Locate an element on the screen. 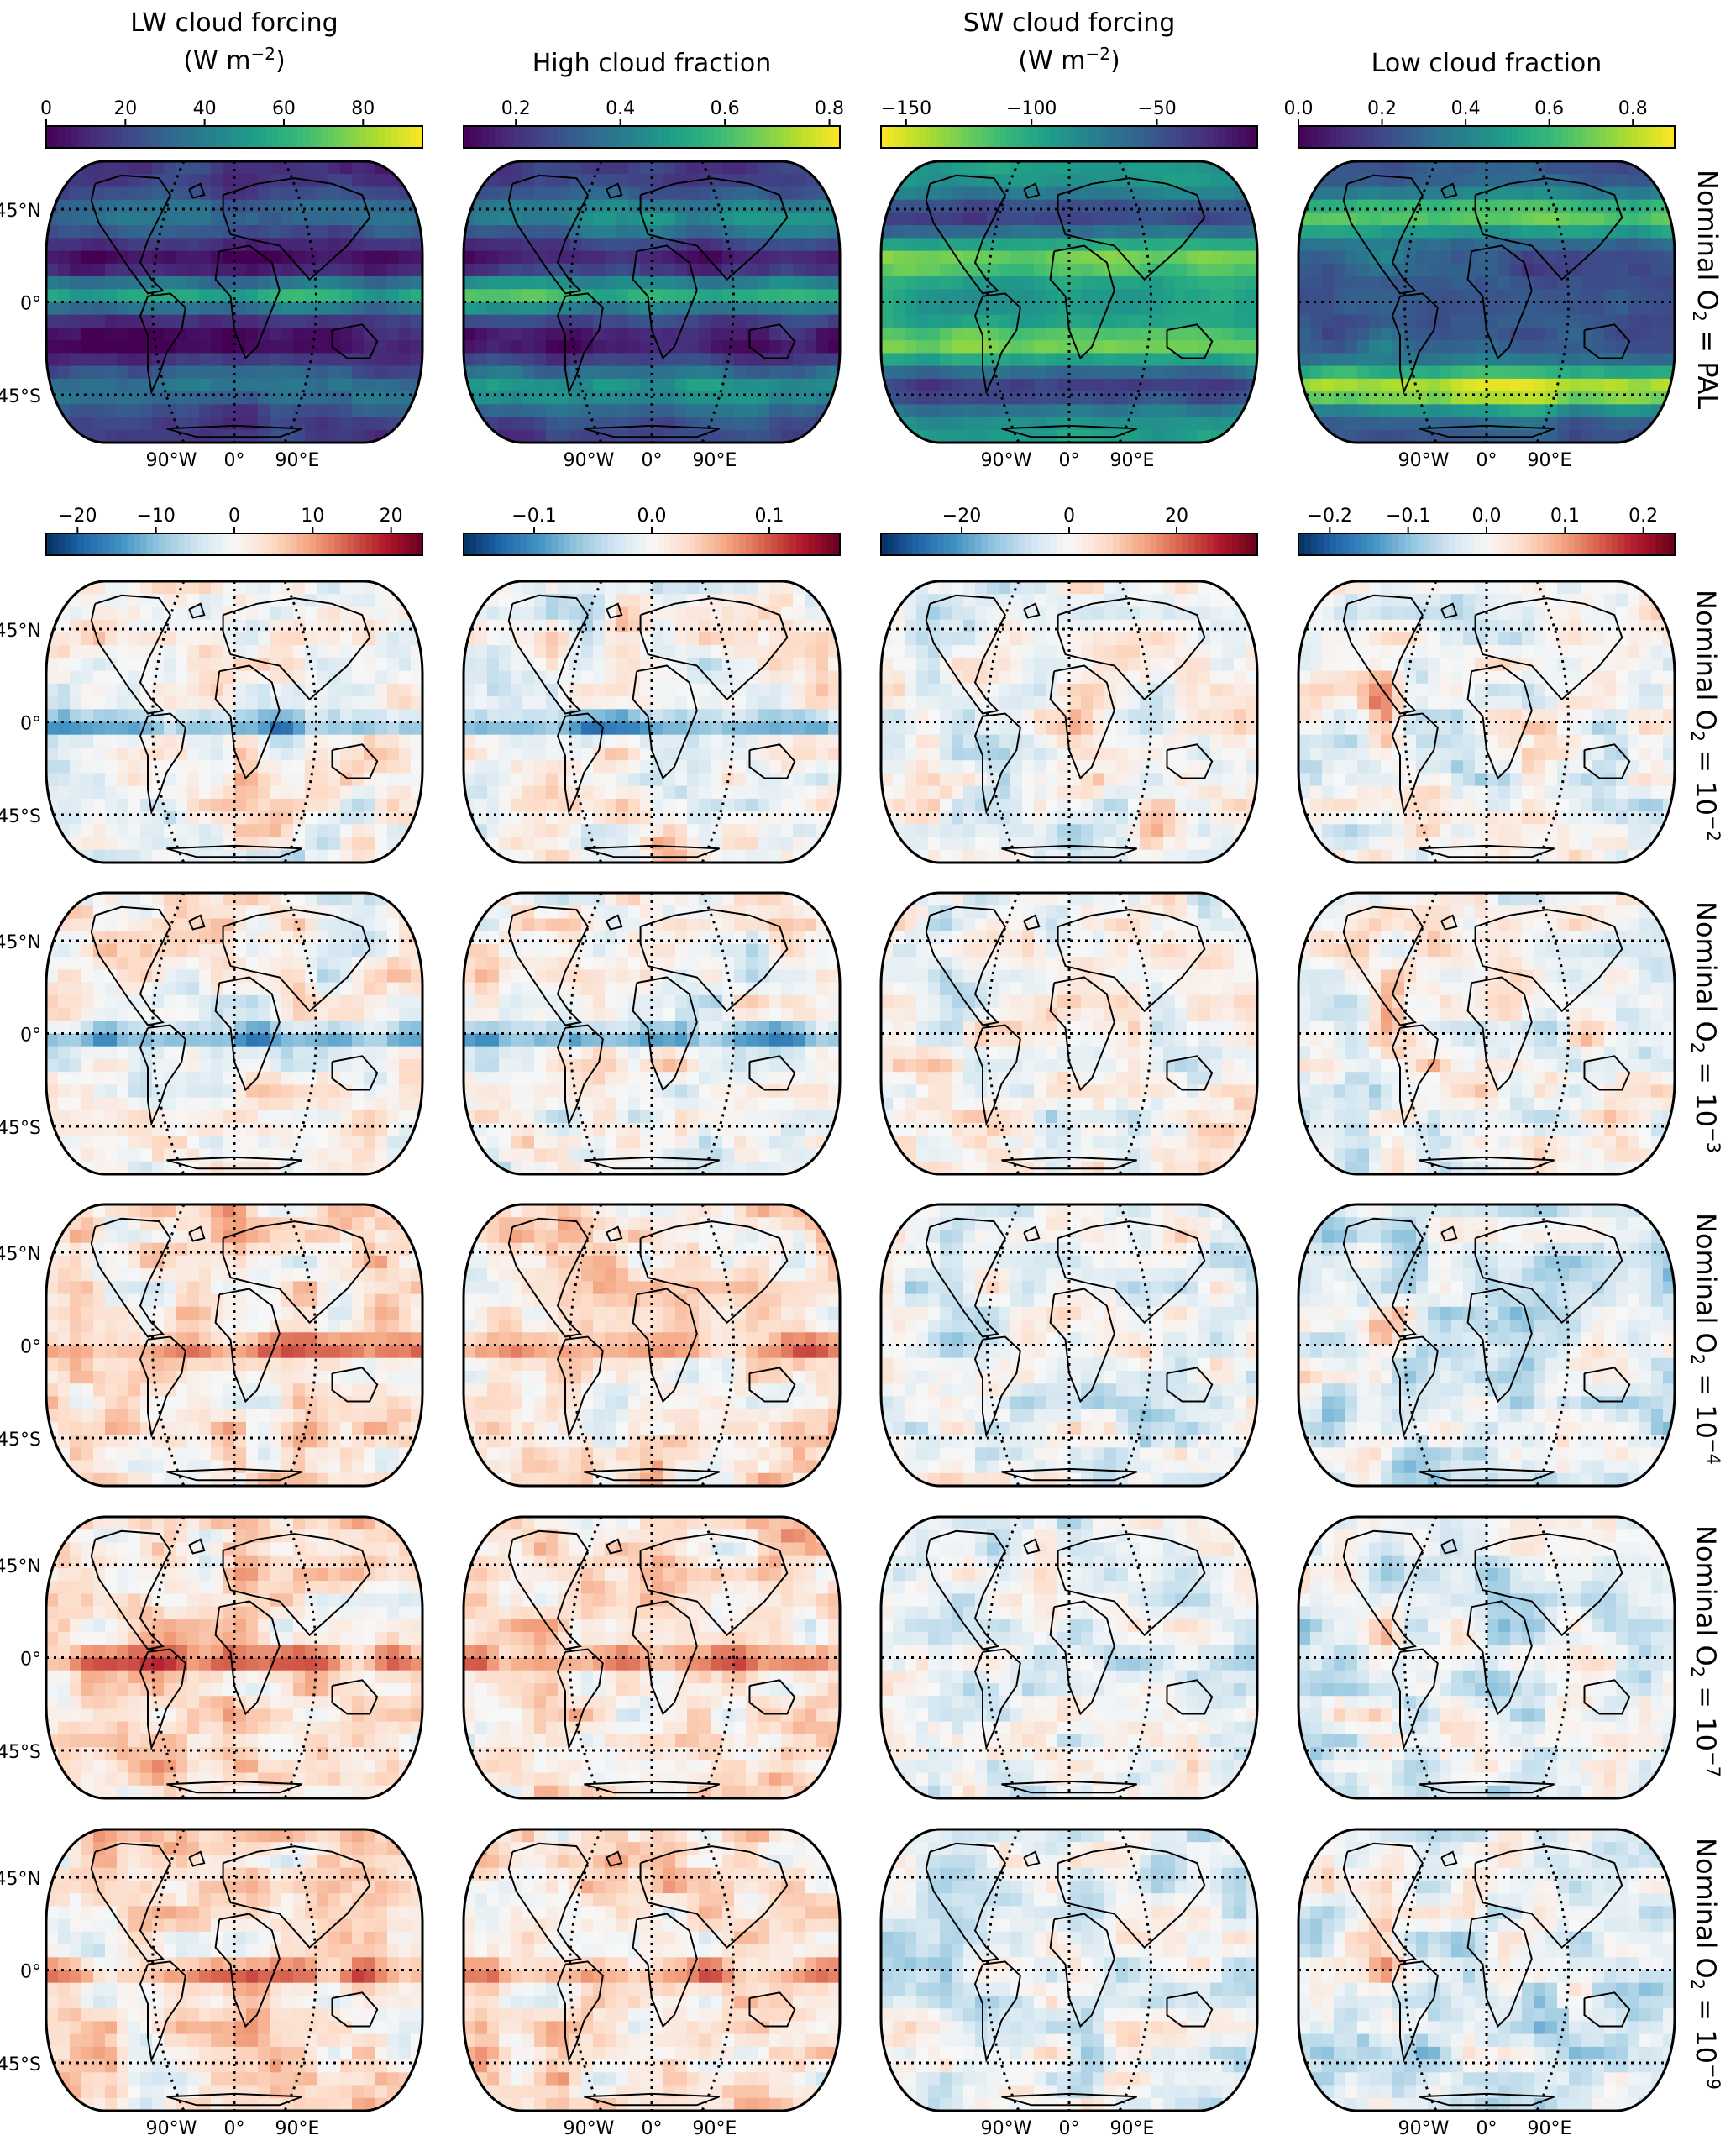  colorbar-tick-label: −10 is located at coordinates (155, 516).